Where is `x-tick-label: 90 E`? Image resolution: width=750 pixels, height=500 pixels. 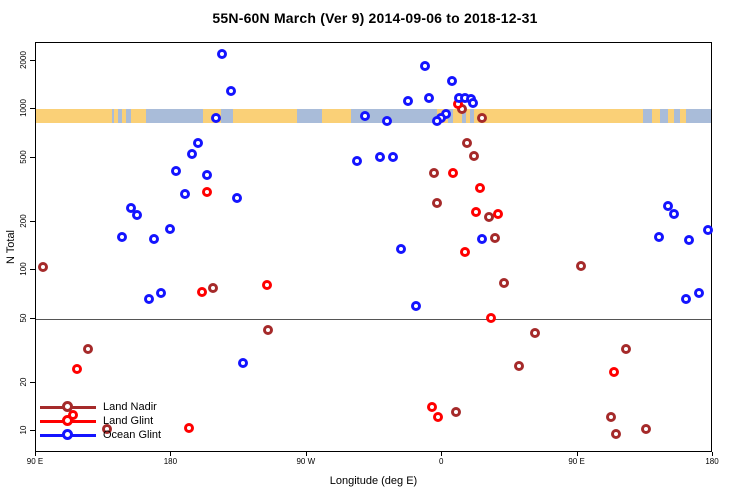 x-tick-label: 90 E is located at coordinates (576, 461).